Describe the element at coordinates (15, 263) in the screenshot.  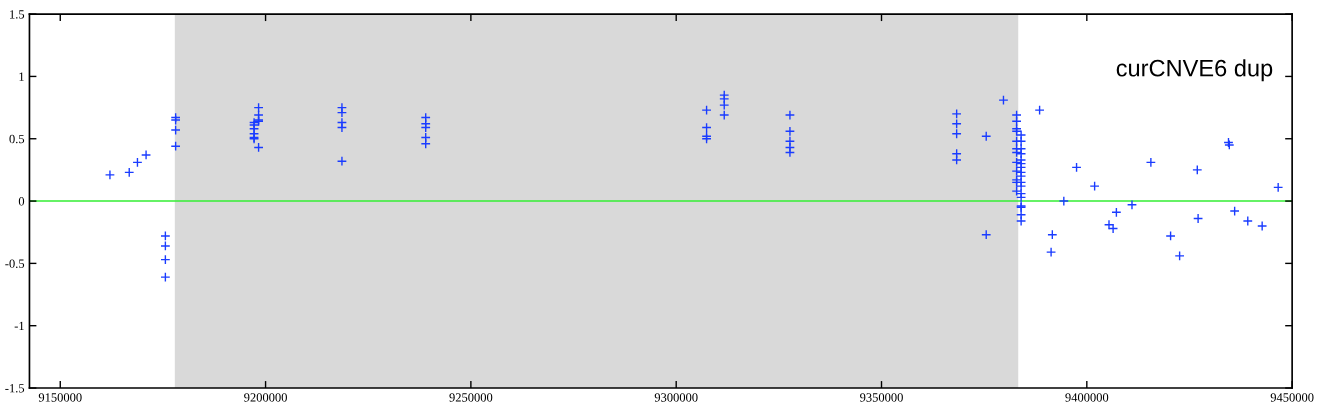
I see `y-tick-label: -0.5` at that location.